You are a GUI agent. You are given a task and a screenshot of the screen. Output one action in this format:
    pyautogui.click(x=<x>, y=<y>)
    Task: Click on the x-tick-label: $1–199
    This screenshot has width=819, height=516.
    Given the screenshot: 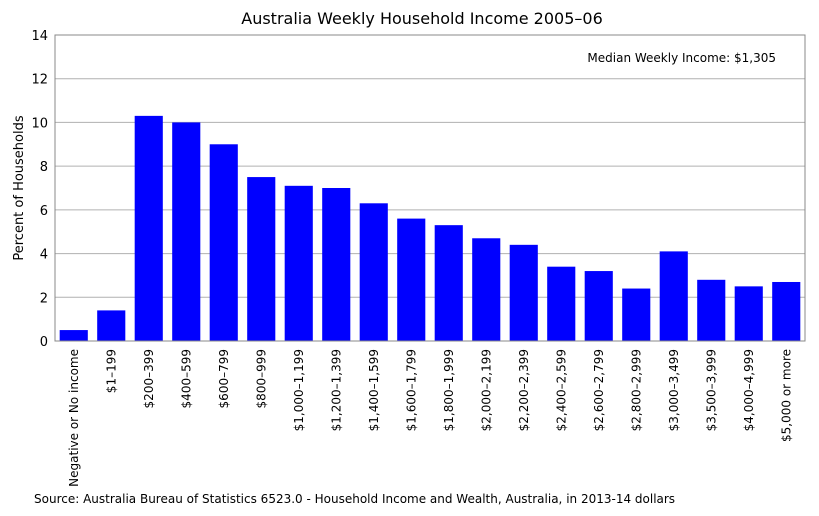 What is the action you would take?
    pyautogui.click(x=111, y=371)
    